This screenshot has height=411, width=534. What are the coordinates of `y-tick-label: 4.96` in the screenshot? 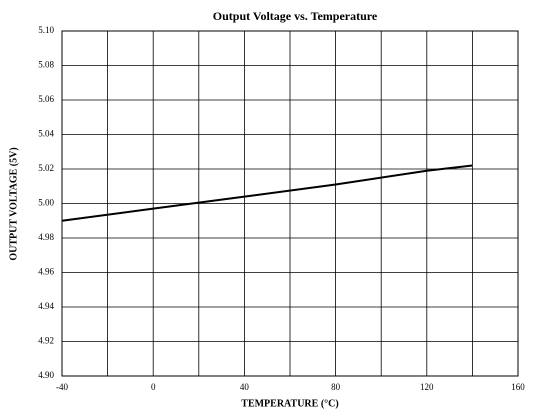 It's located at (46, 272).